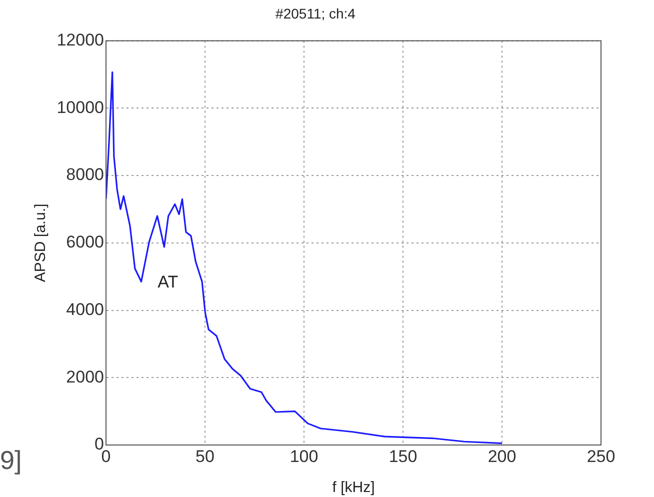  I want to click on y-tick-label: 4000, so click(85, 309).